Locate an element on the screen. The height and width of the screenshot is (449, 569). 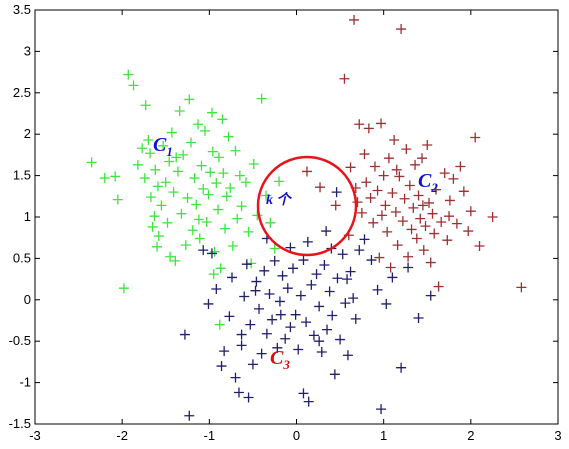
c3-letter: C is located at coordinates (277, 358).